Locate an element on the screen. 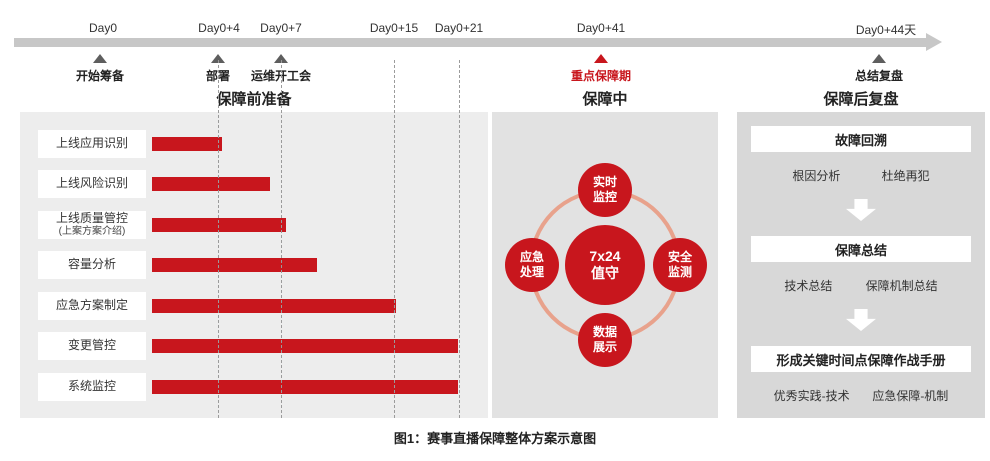 Image resolution: width=990 pixels, height=461 pixels. gantt-task-title: 变更管控 is located at coordinates (91, 345).